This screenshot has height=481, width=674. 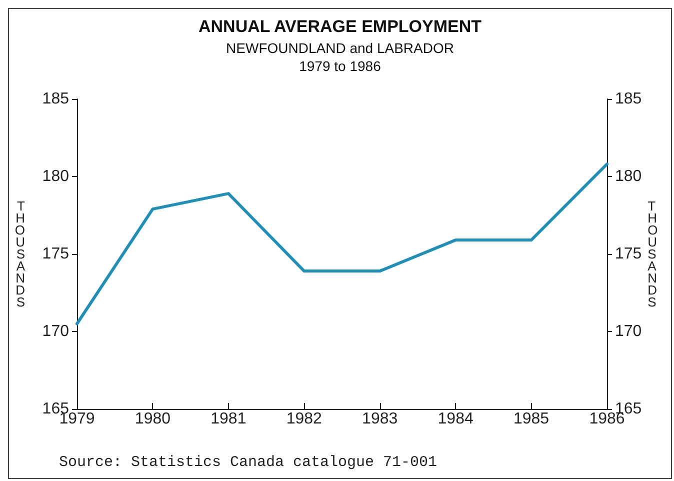 I want to click on x-tick-label: 1980, so click(x=152, y=419).